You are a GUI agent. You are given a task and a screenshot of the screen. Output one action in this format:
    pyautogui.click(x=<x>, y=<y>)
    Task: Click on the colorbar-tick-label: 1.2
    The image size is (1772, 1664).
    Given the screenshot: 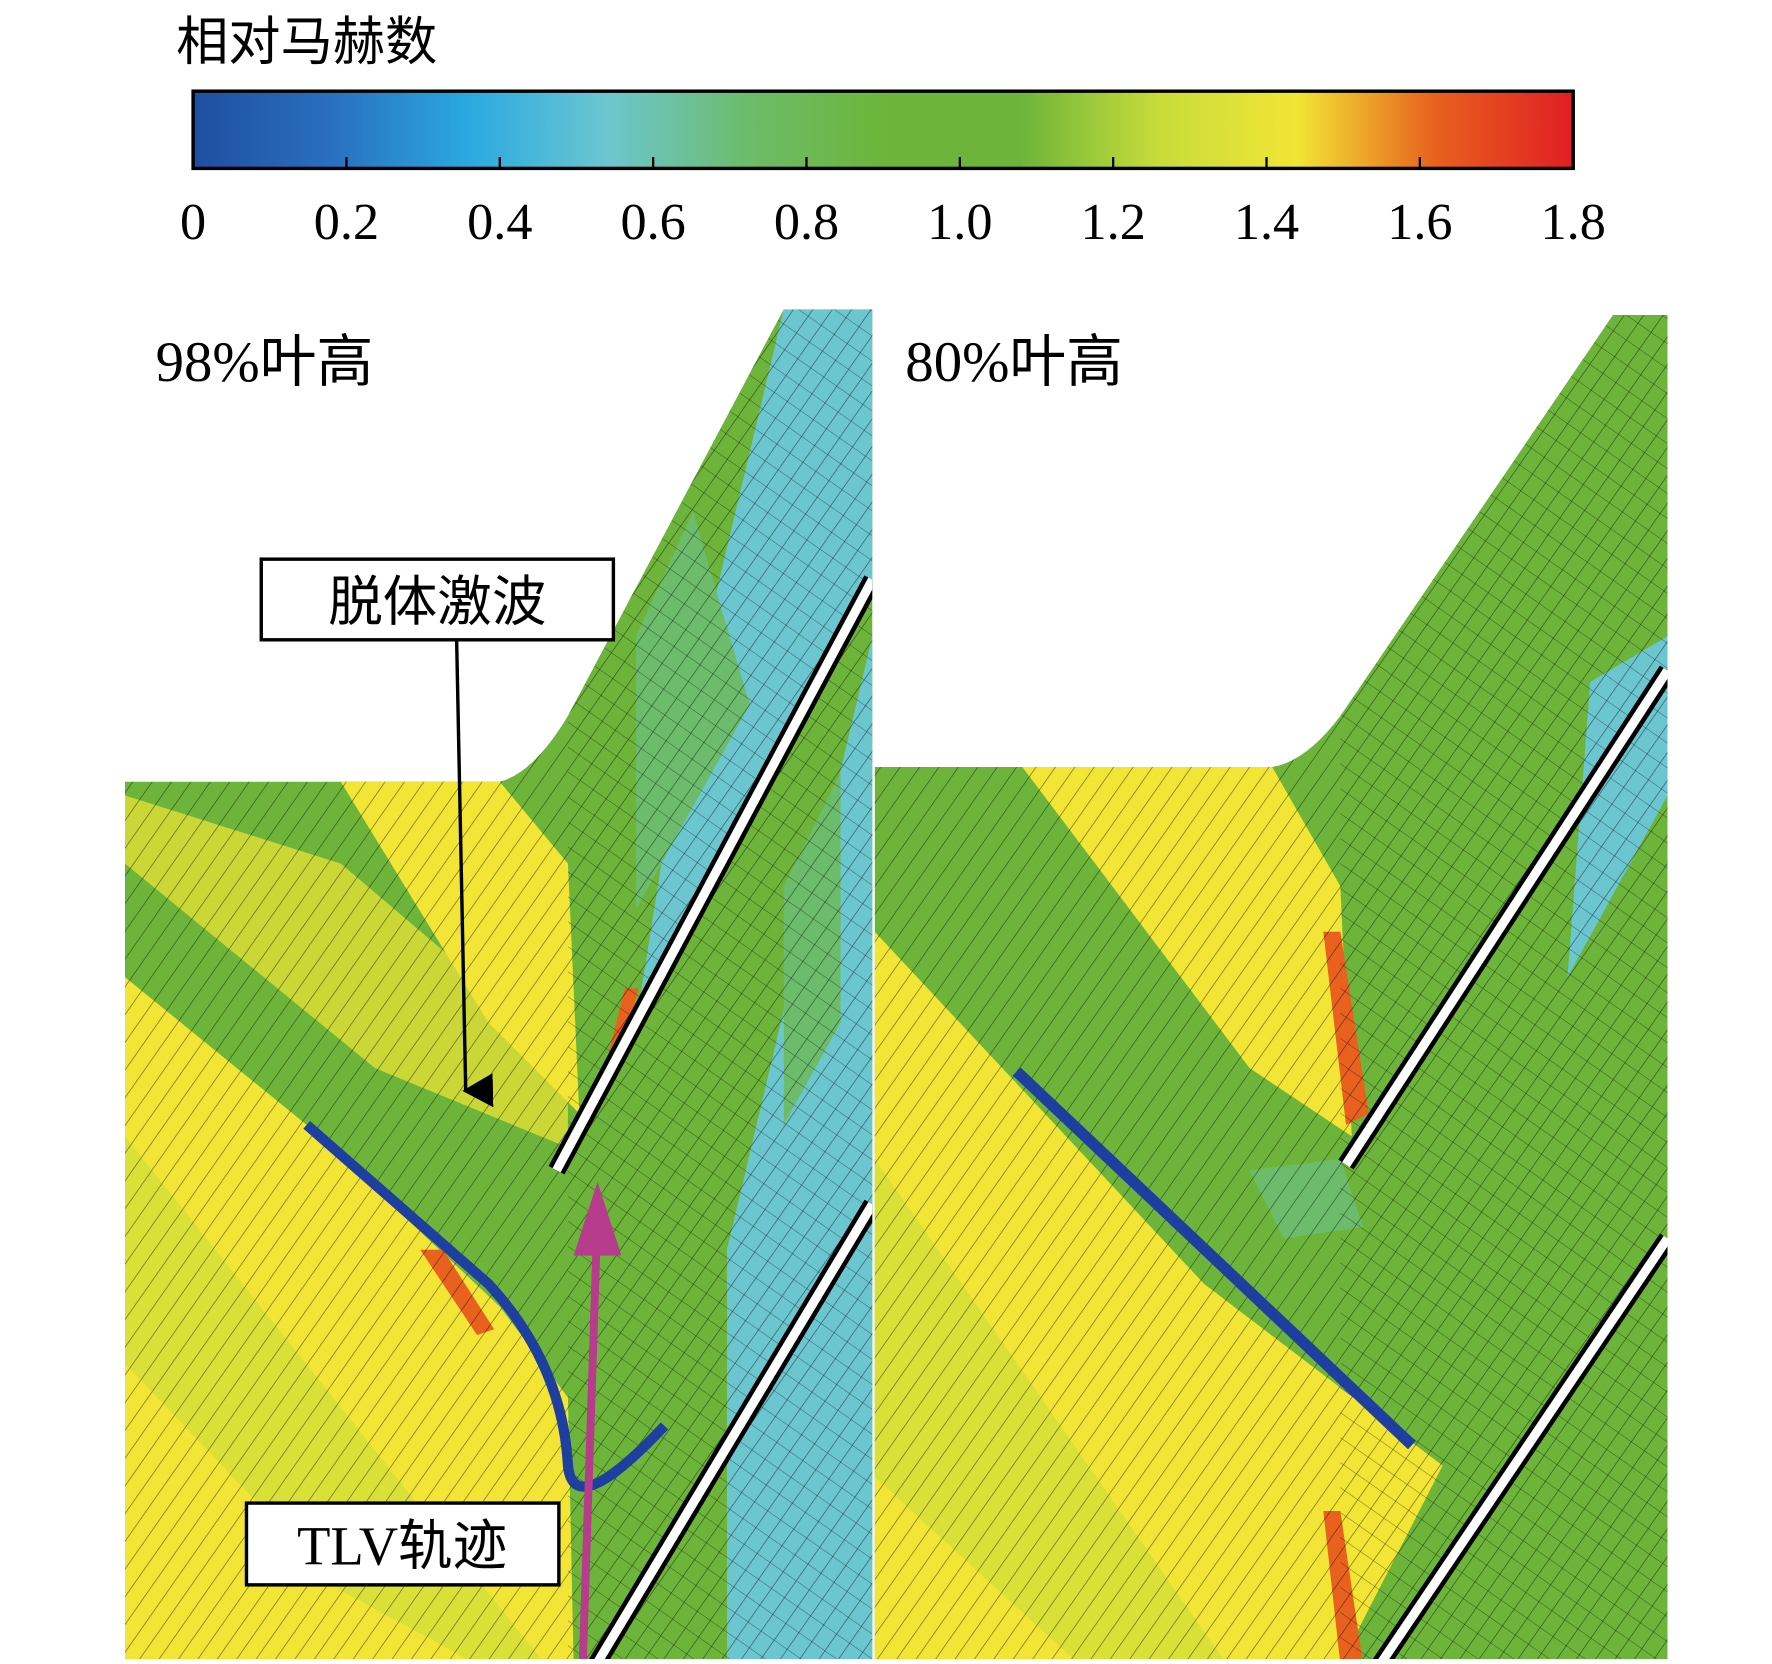 What is the action you would take?
    pyautogui.click(x=1113, y=222)
    